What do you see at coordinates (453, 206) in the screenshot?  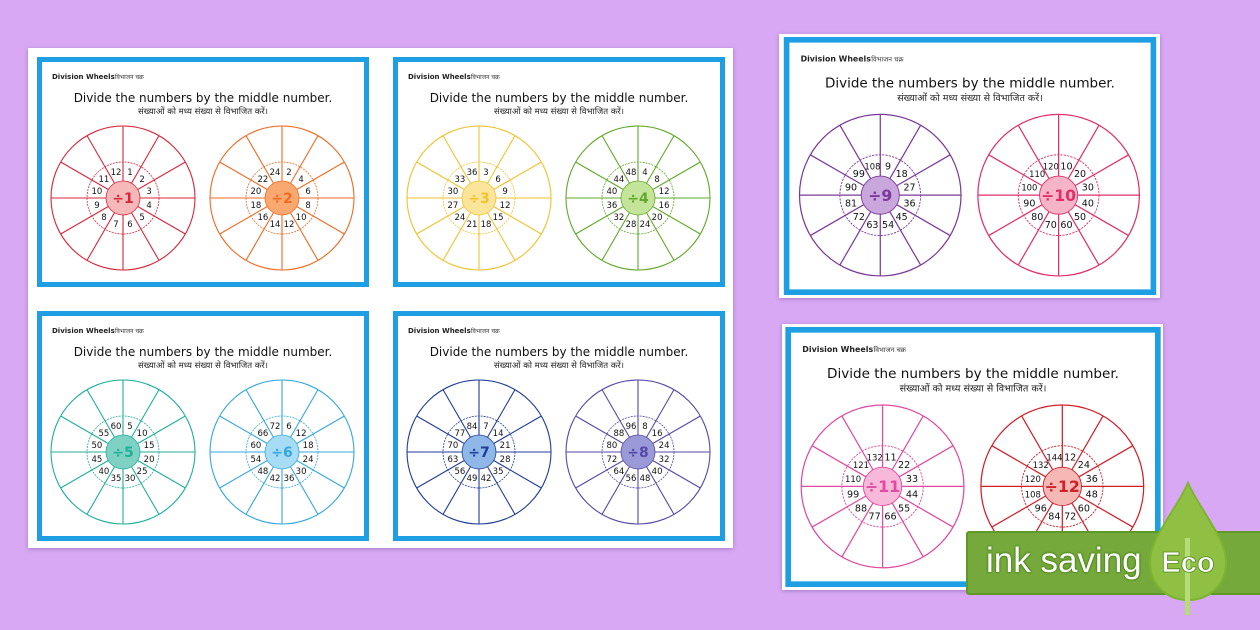 I see `wheel-number: 27` at bounding box center [453, 206].